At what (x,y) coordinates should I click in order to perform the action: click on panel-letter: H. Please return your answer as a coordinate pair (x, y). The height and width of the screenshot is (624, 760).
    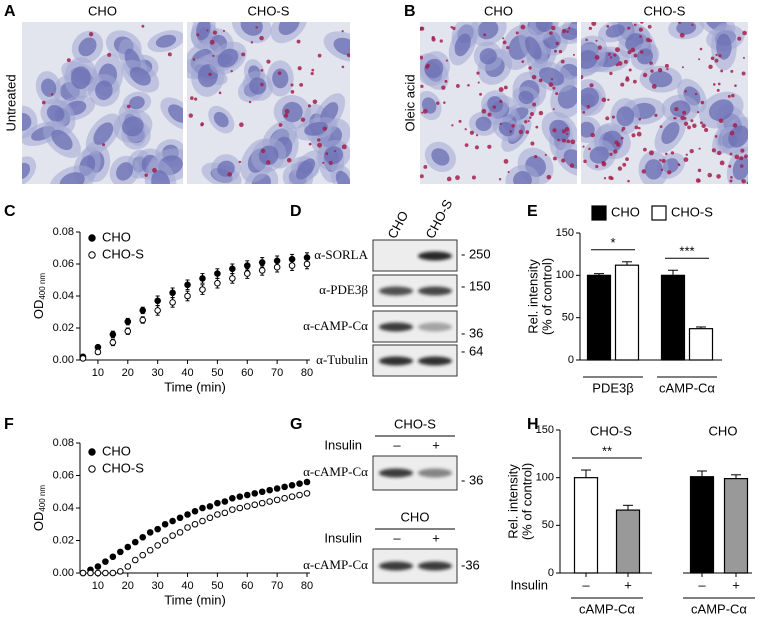
    Looking at the image, I should click on (533, 424).